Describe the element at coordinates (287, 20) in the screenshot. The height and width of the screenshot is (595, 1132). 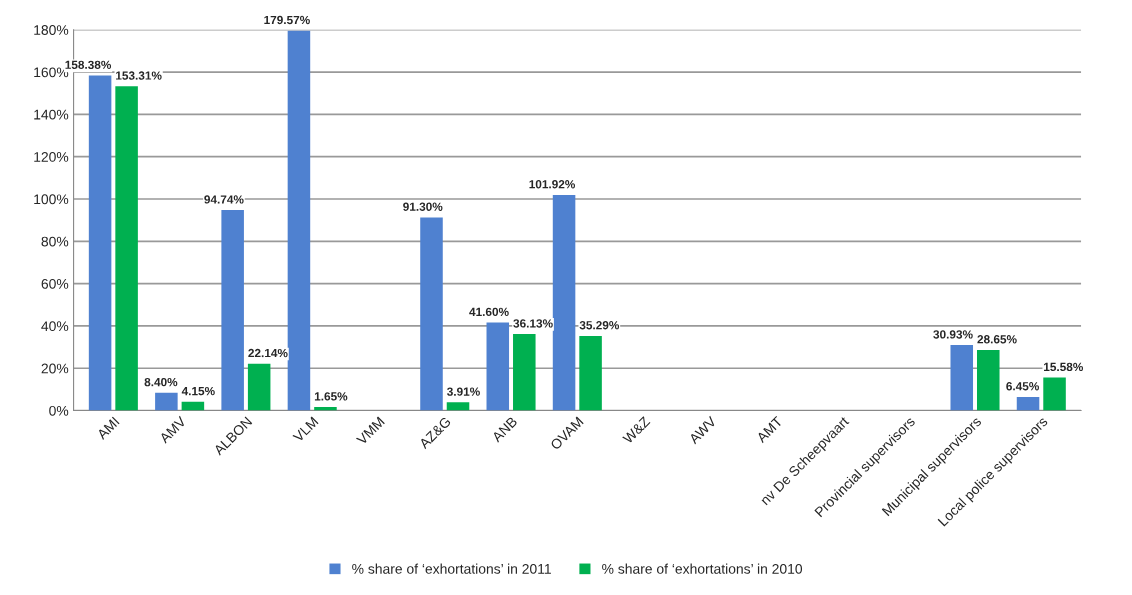
I see `data-label: 179.57%` at that location.